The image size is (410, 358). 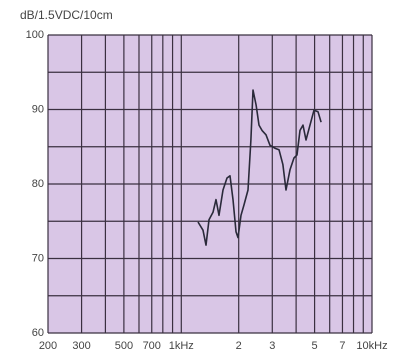 I want to click on y-tick-label: 70, so click(x=38, y=258).